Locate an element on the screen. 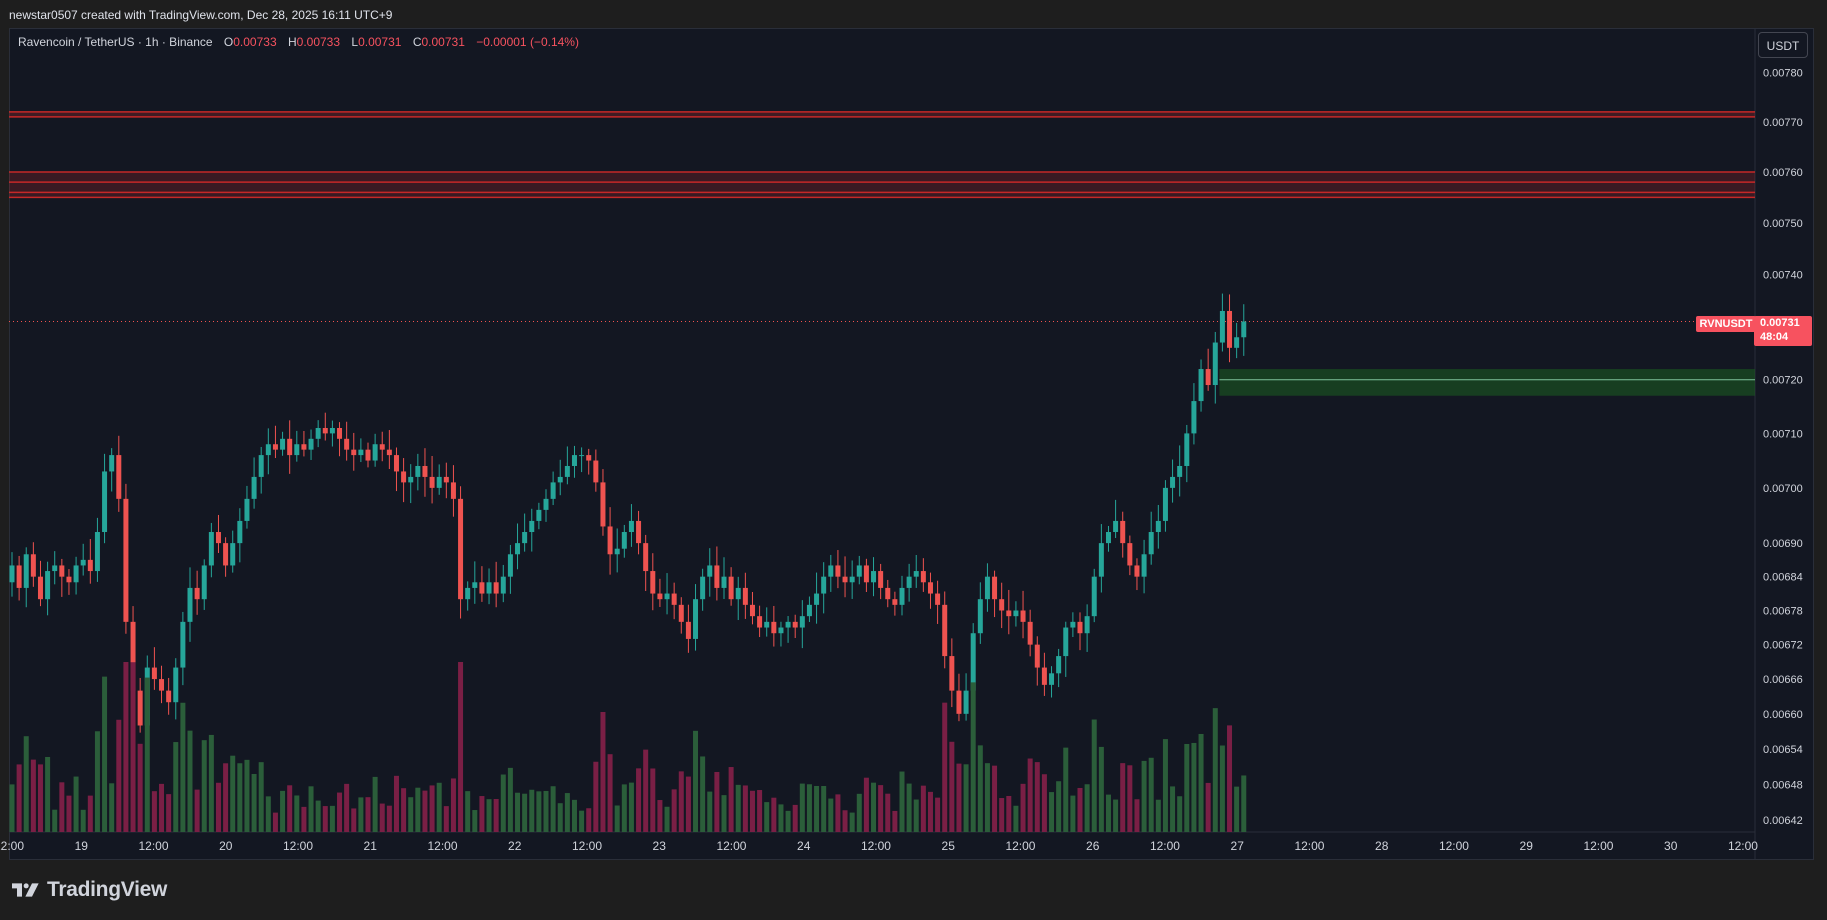 This screenshot has width=1827, height=920. time-tick-label: 27 is located at coordinates (1238, 846).